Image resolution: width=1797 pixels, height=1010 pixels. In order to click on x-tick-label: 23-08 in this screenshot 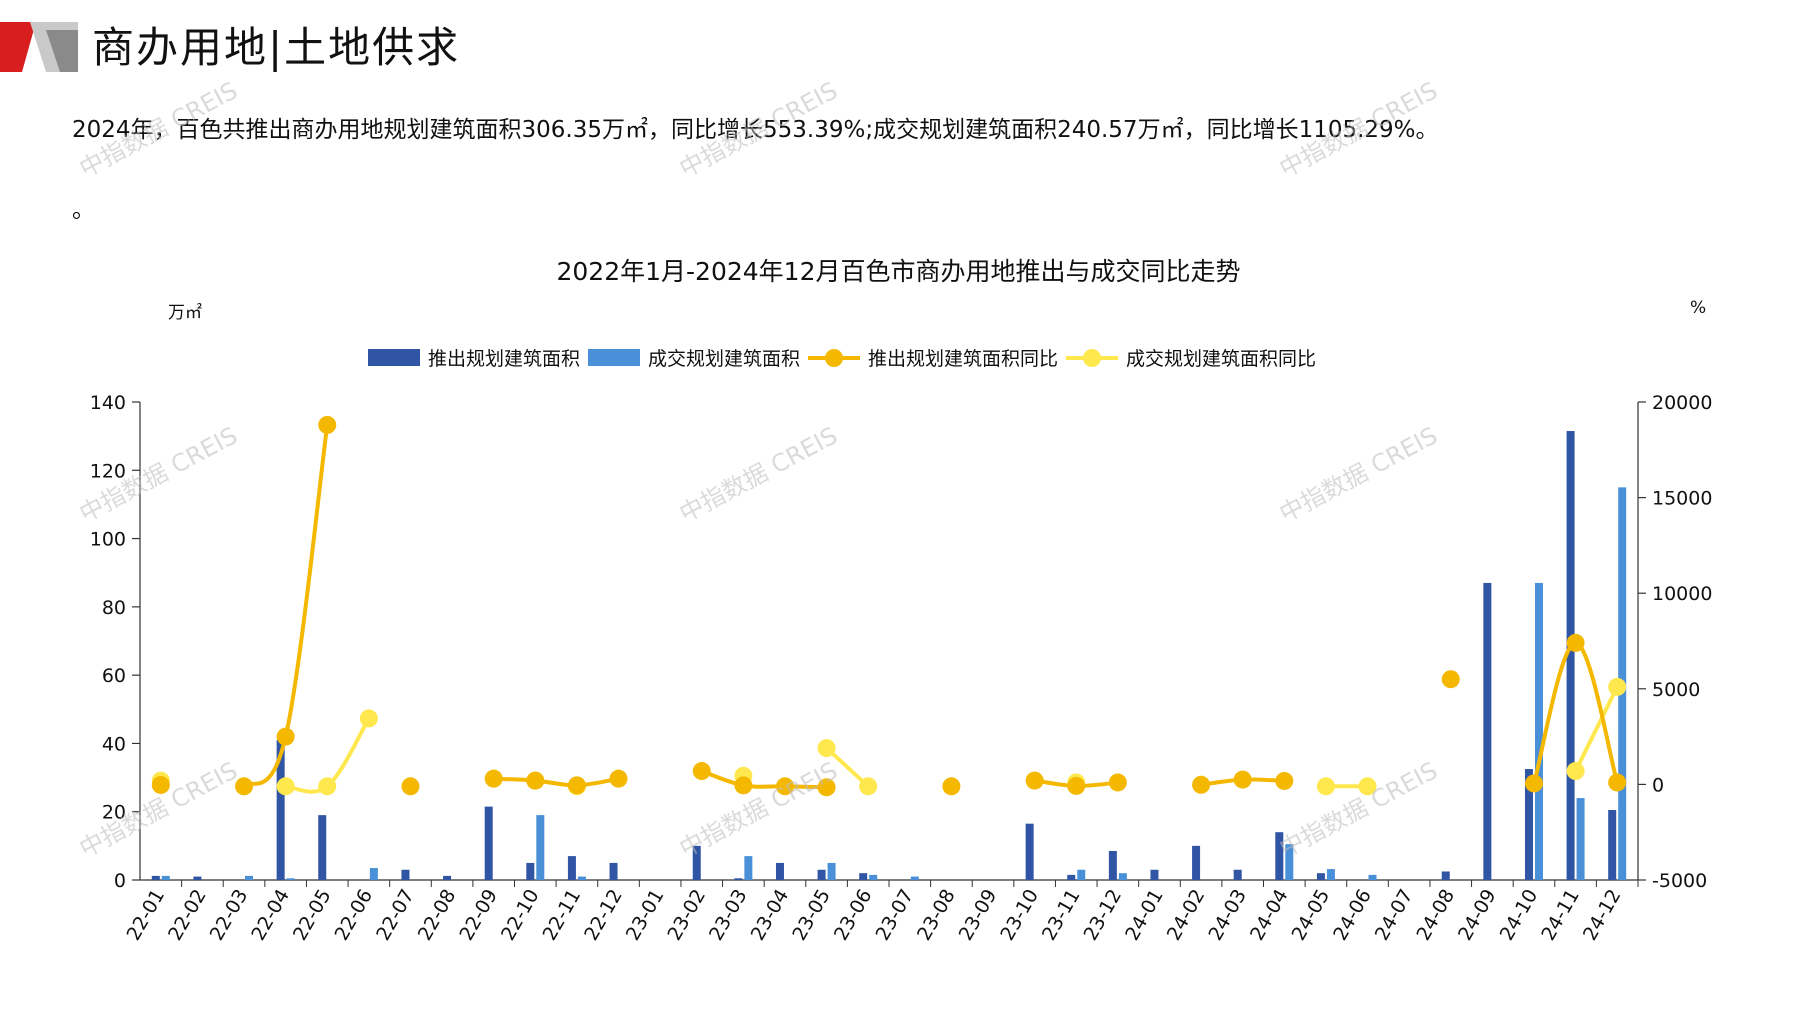, I will do `click(936, 915)`.